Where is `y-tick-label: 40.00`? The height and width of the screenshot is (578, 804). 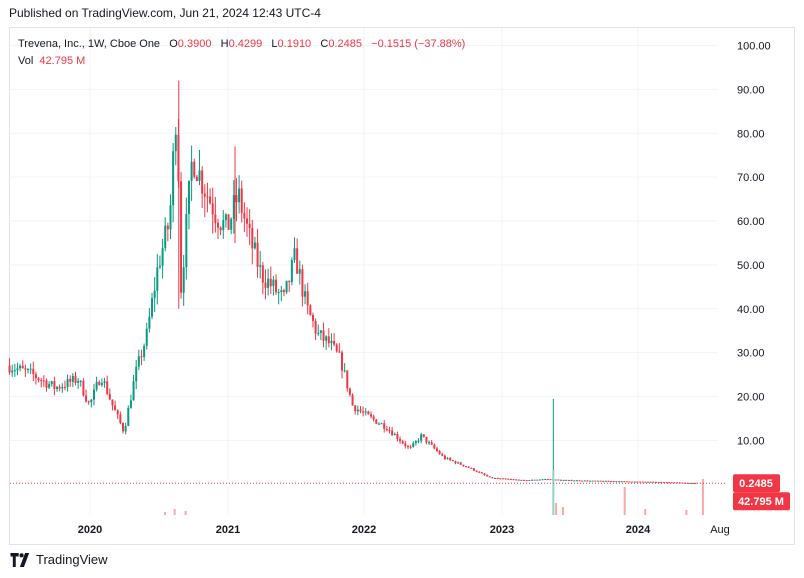
y-tick-label: 40.00 is located at coordinates (751, 310).